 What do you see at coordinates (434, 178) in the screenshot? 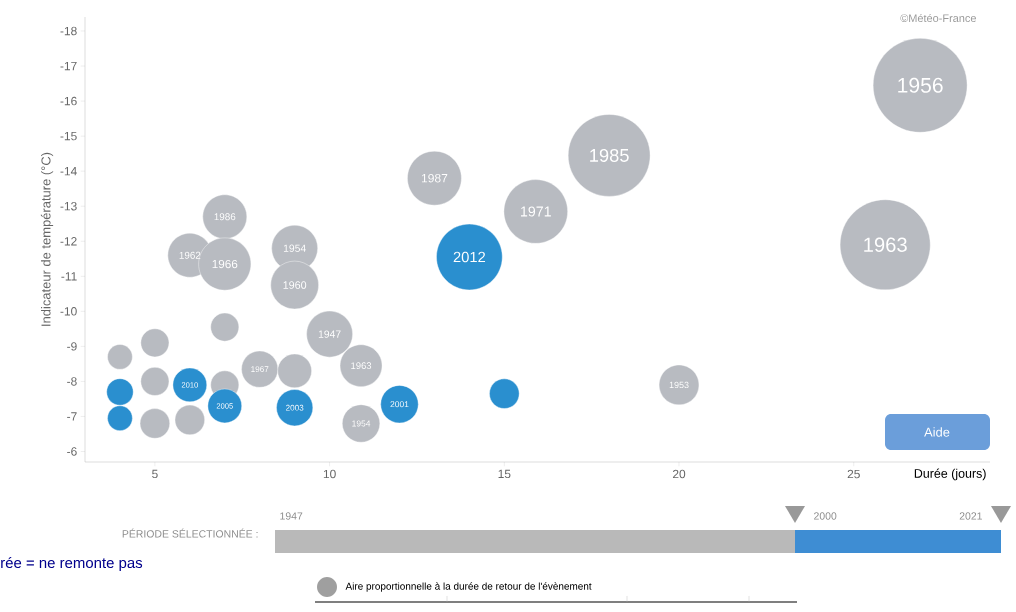
I see `annotation: 1987` at bounding box center [434, 178].